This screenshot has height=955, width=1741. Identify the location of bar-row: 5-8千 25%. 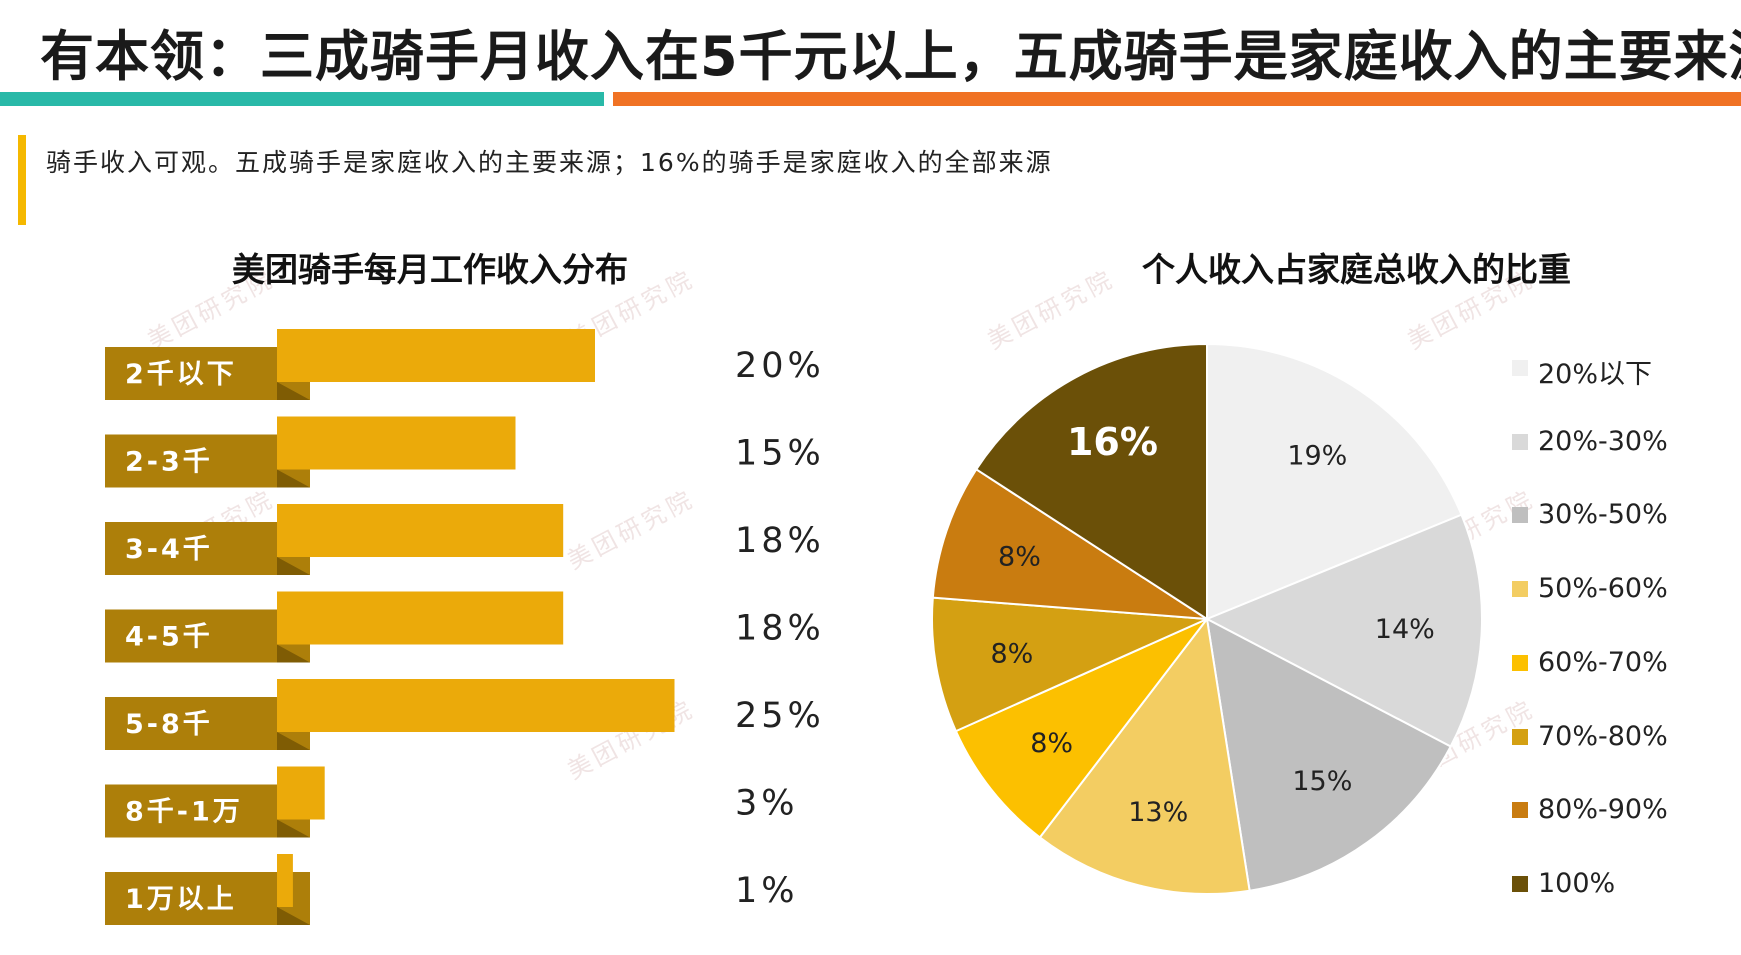
(465, 714).